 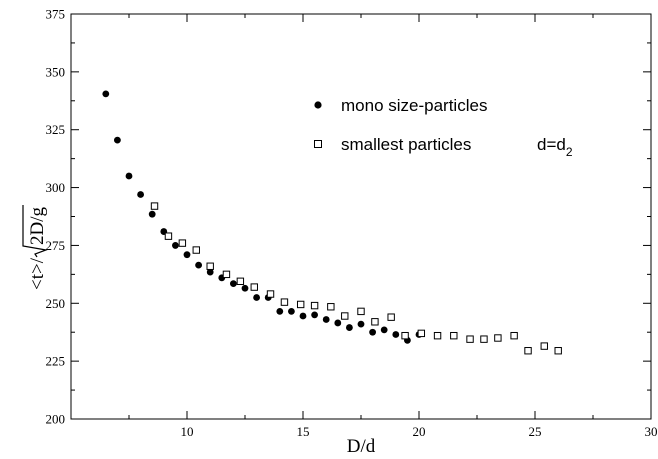 I want to click on x-tick-label: 15, so click(x=303, y=431).